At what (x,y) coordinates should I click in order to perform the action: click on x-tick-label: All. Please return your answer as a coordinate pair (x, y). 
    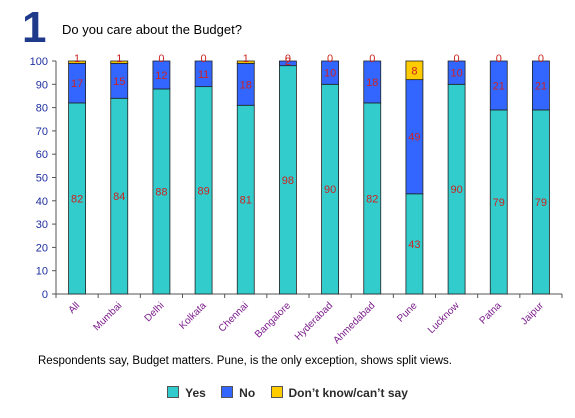
    Looking at the image, I should click on (75, 308).